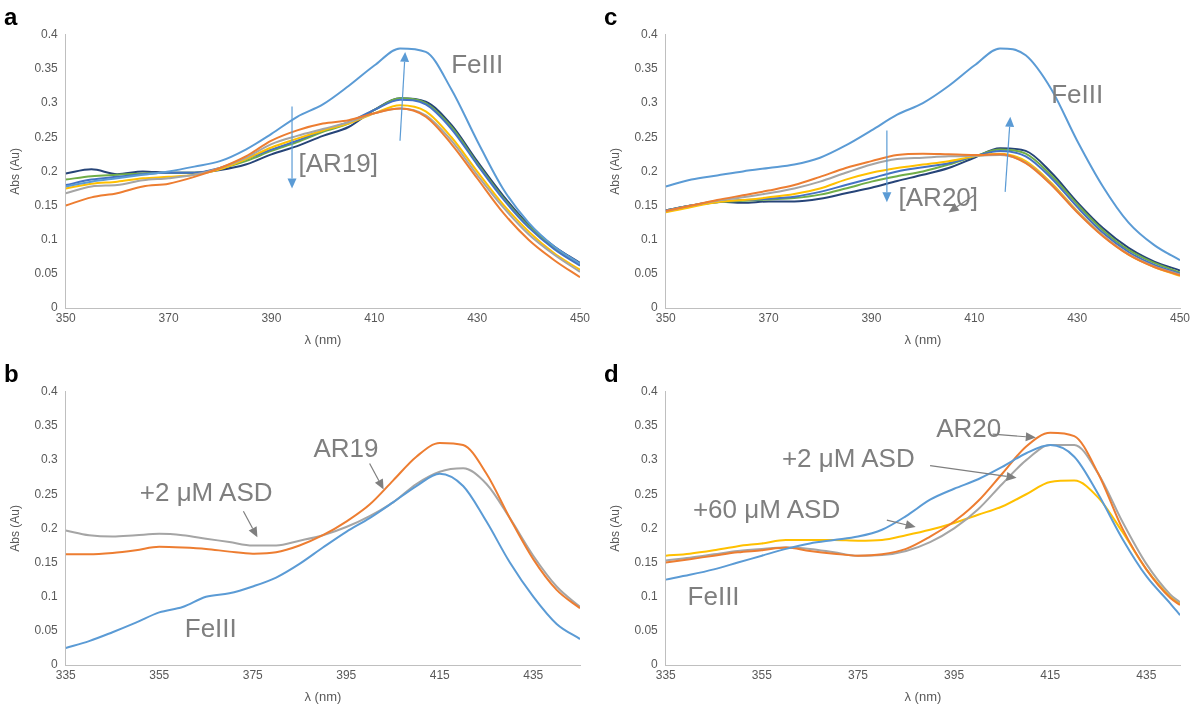 Image resolution: width=1201 pixels, height=713 pixels. Describe the element at coordinates (11, 17) in the screenshot. I see `chart-title: a` at that location.